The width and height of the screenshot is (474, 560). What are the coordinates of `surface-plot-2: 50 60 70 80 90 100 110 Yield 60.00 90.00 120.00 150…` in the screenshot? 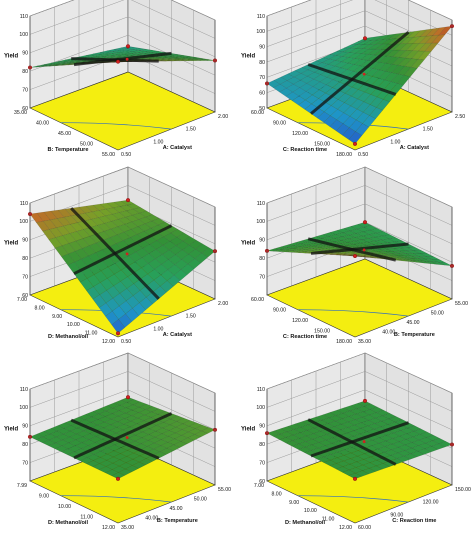 It's located at (353, 79).